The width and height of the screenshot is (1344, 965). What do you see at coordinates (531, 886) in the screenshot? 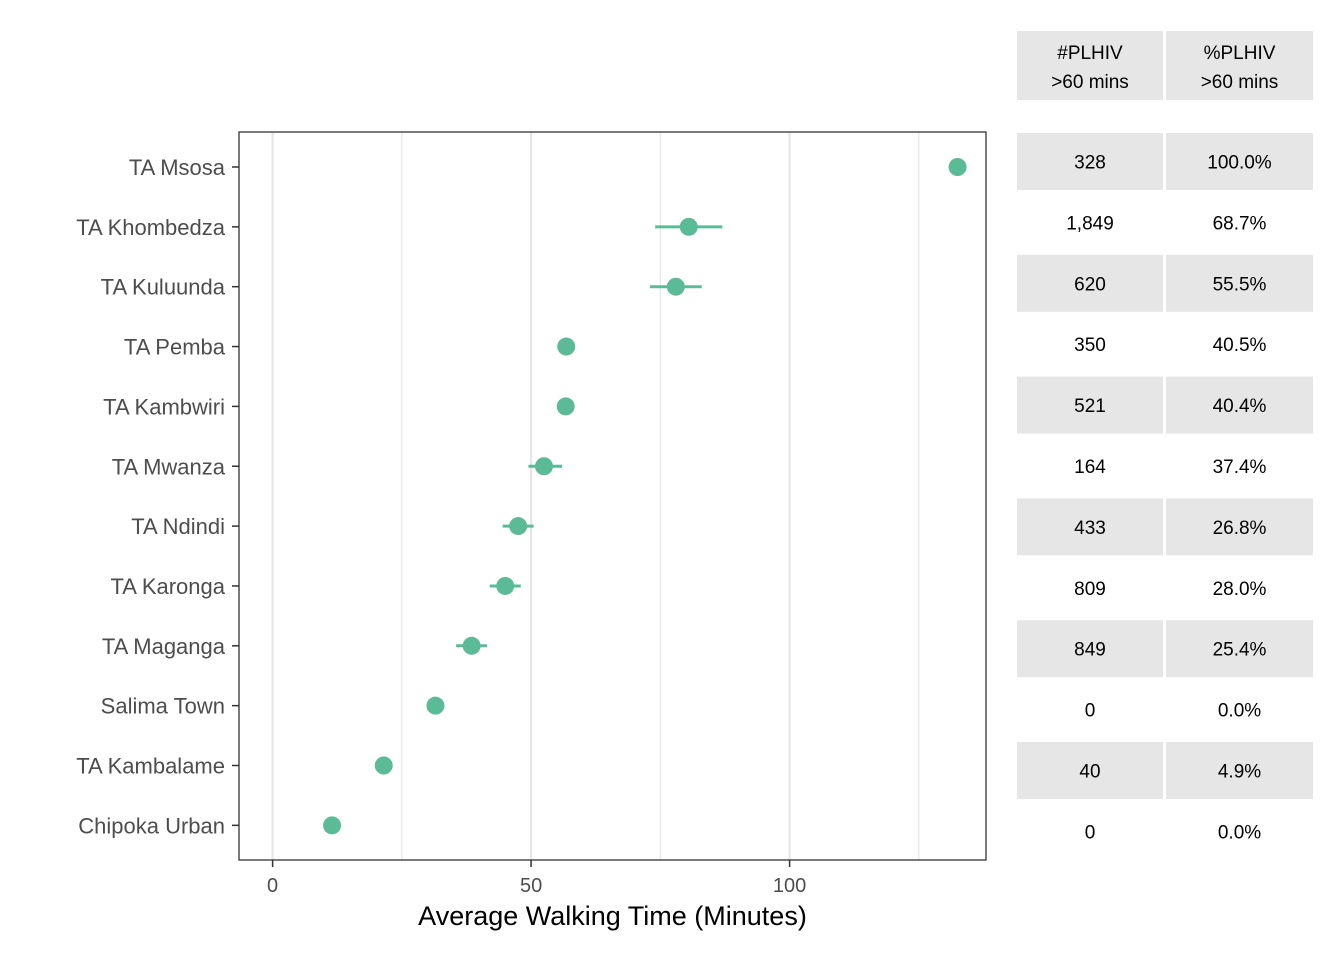
I see `x-tick-label: 50` at bounding box center [531, 886].